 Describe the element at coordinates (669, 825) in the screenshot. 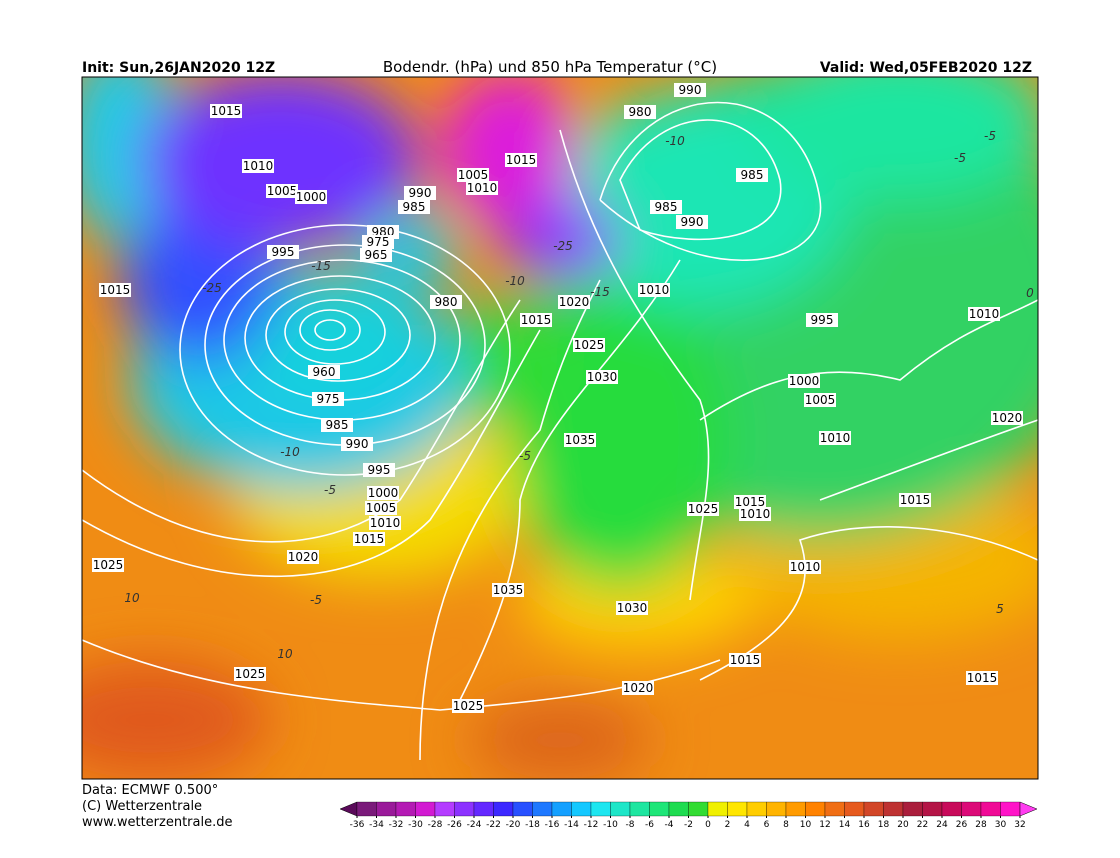

I see `colorbar-tick-label: -4` at that location.